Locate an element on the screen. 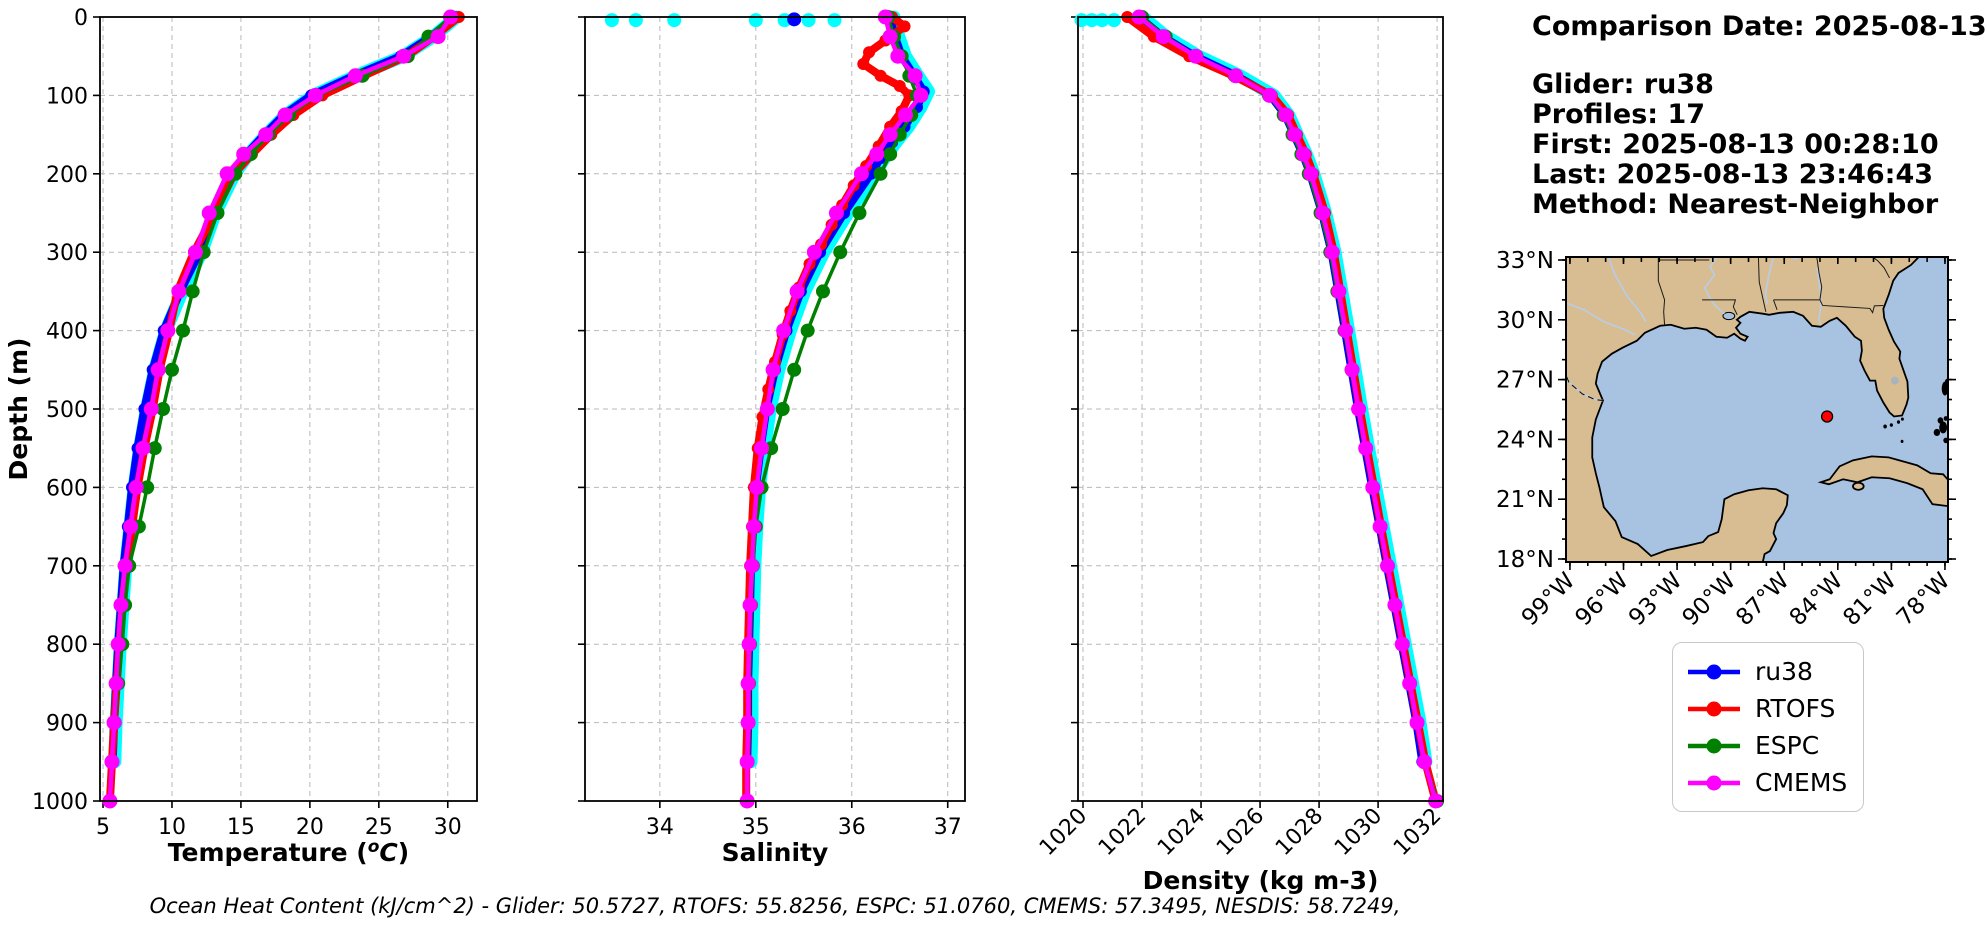  legend-item-RTOFS: RTOFS is located at coordinates (1766, 708).